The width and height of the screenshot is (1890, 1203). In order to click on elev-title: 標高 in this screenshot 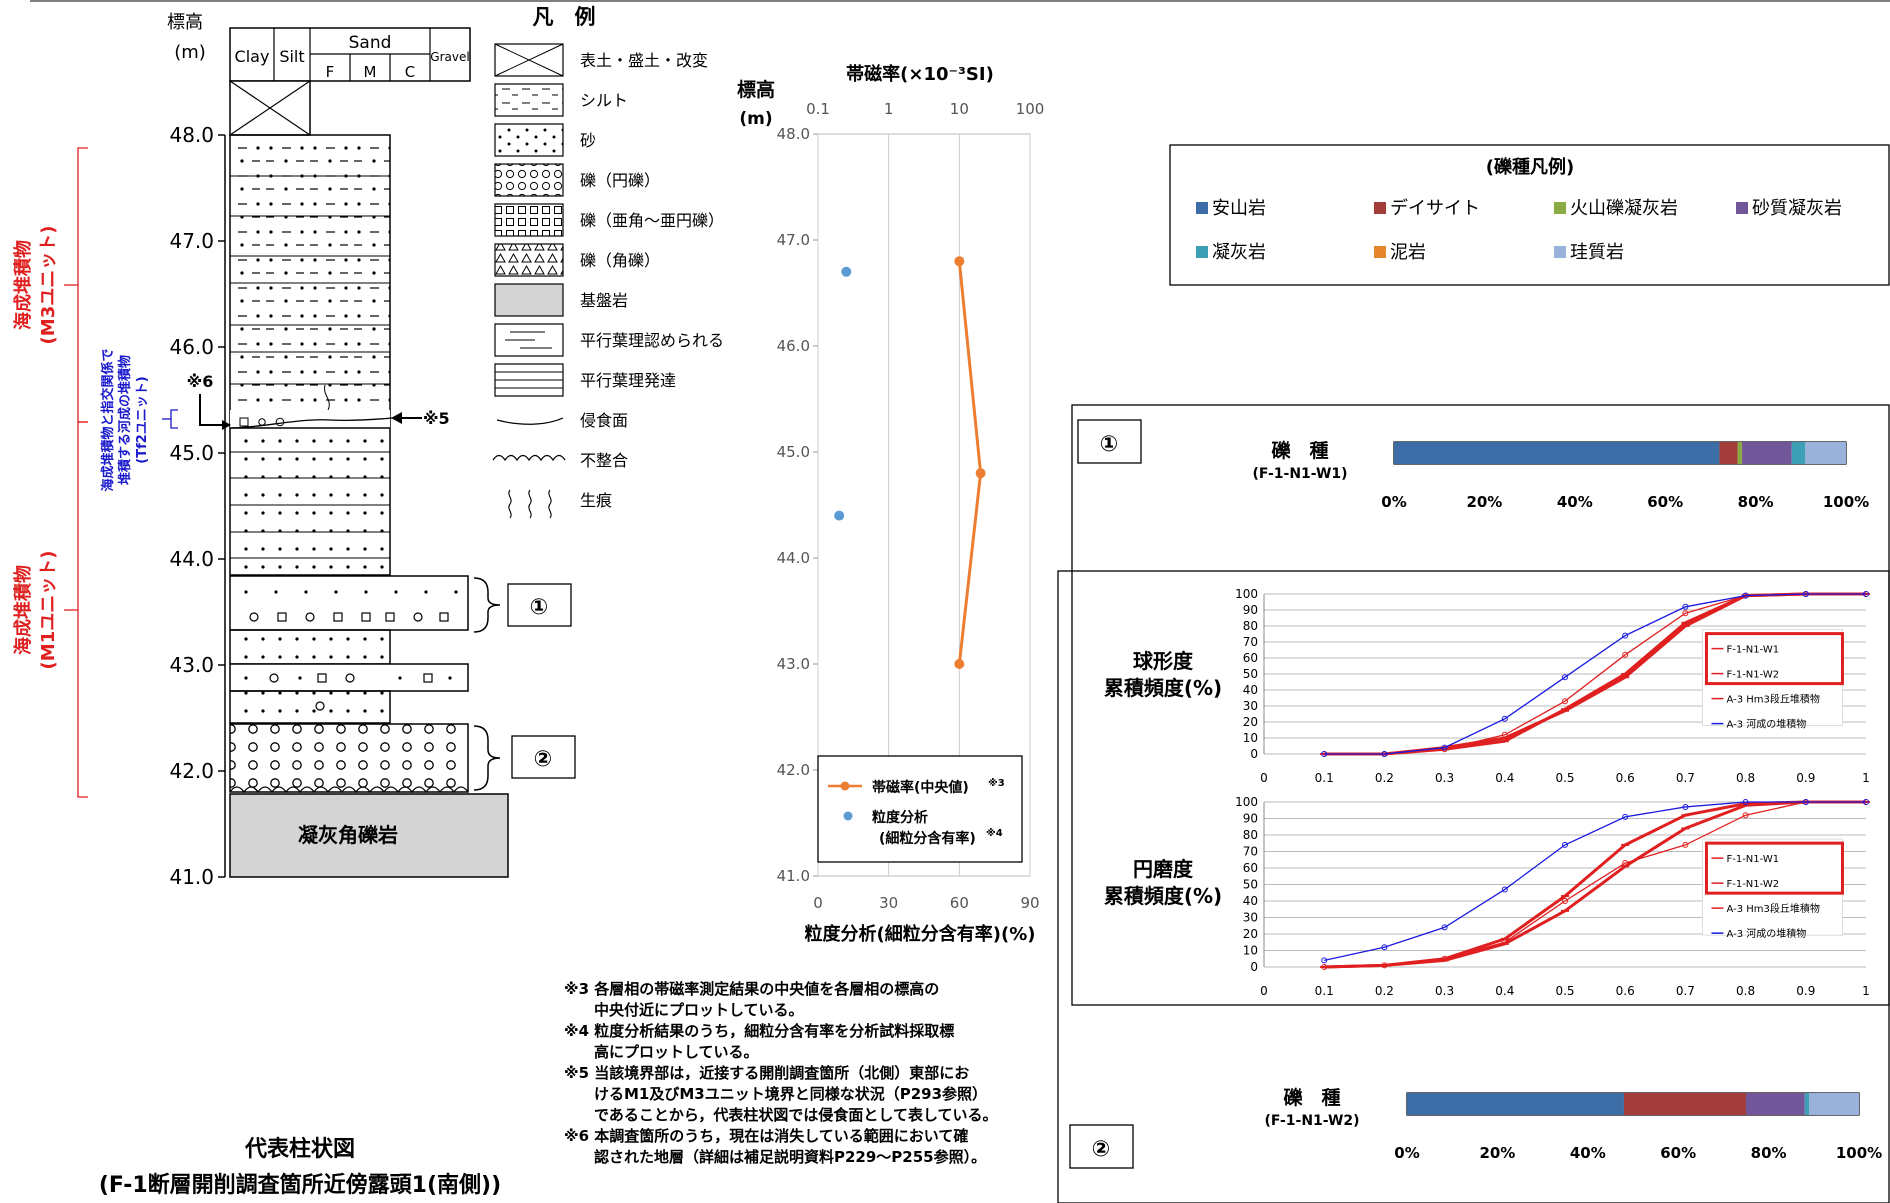, I will do `click(185, 22)`.